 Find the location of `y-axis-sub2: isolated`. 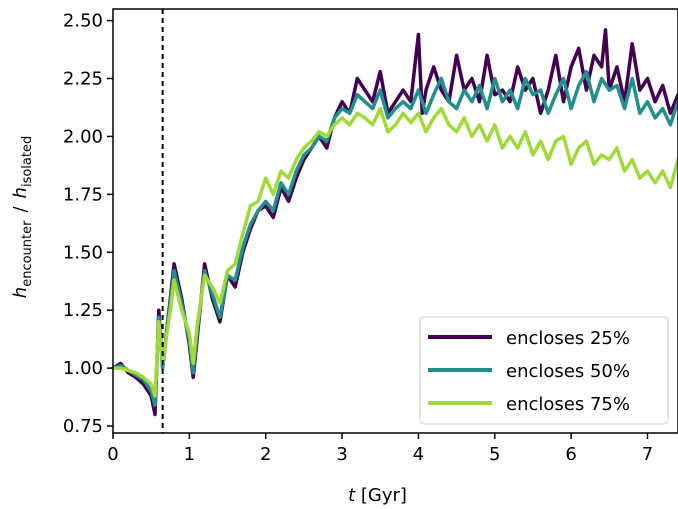

y-axis-sub2: isolated is located at coordinates (27, 161).